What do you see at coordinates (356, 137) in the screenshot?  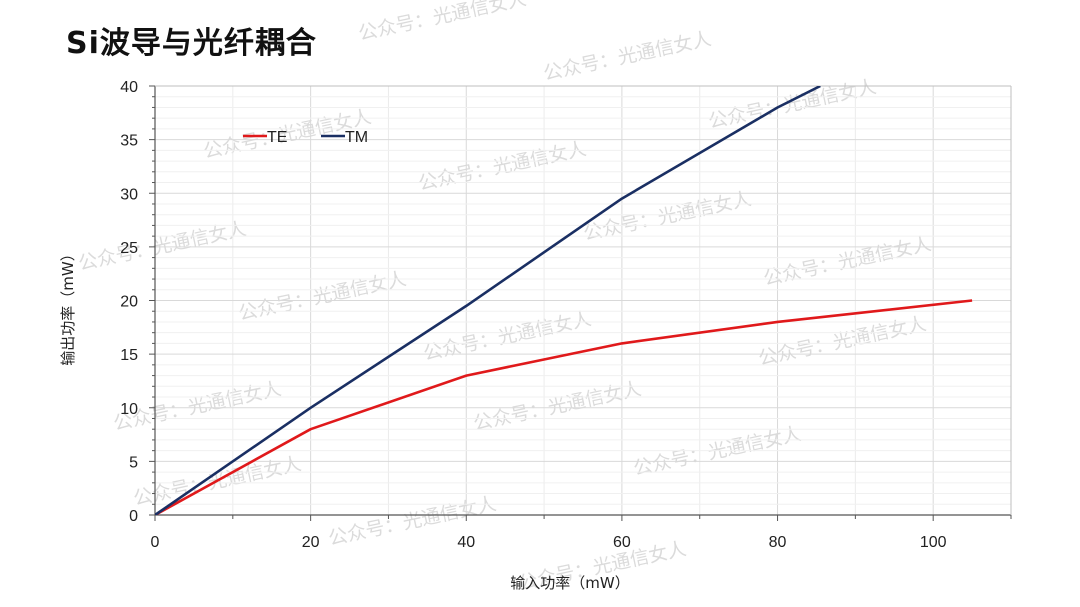 I see `legend-label-tm: TM` at bounding box center [356, 137].